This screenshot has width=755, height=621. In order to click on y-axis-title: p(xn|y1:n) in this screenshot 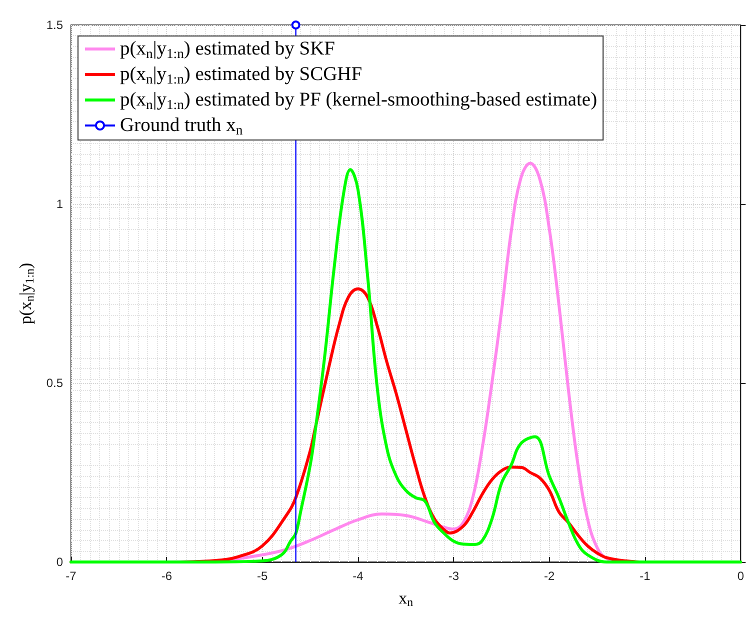, I will do `click(26, 293)`.